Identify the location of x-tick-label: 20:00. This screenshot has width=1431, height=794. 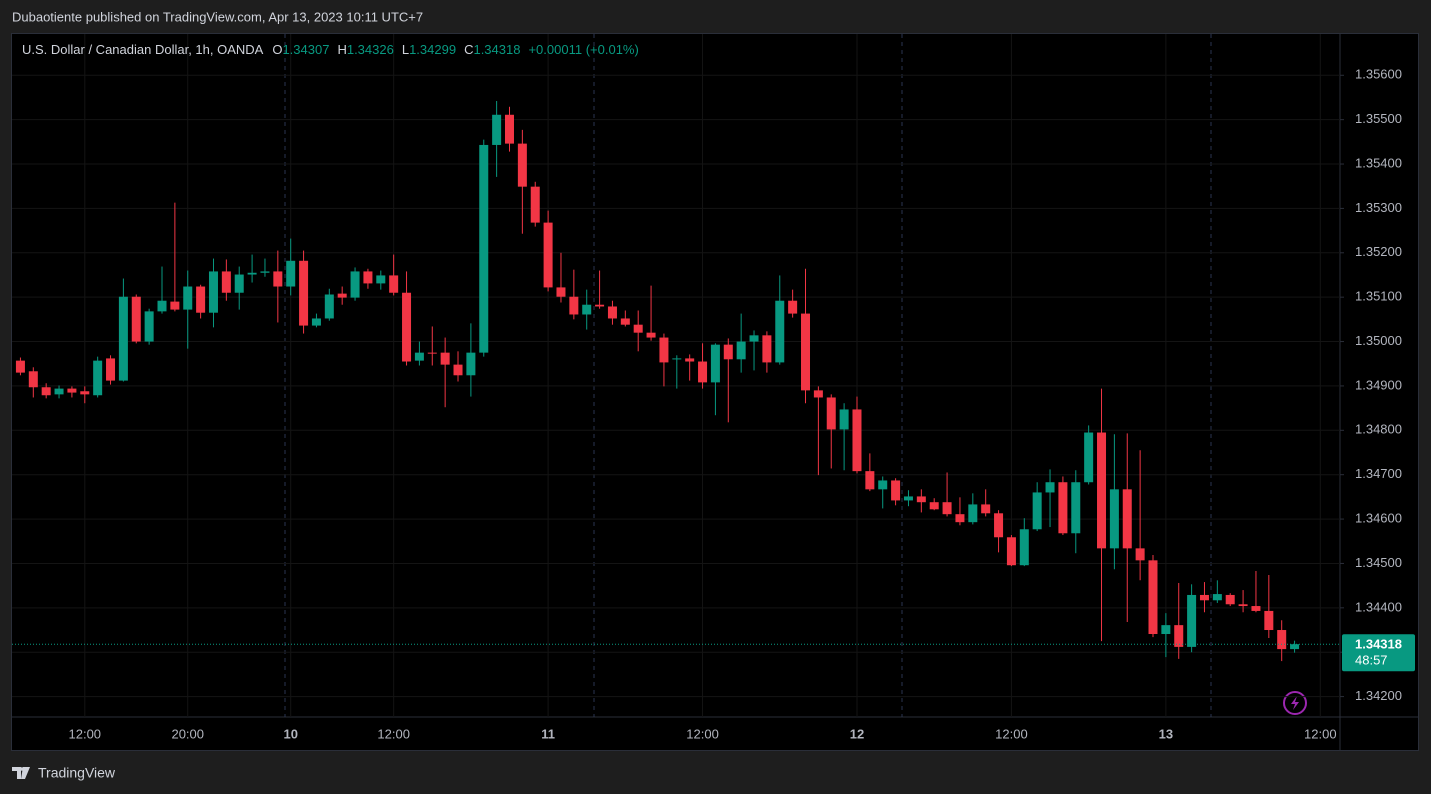
(187, 733).